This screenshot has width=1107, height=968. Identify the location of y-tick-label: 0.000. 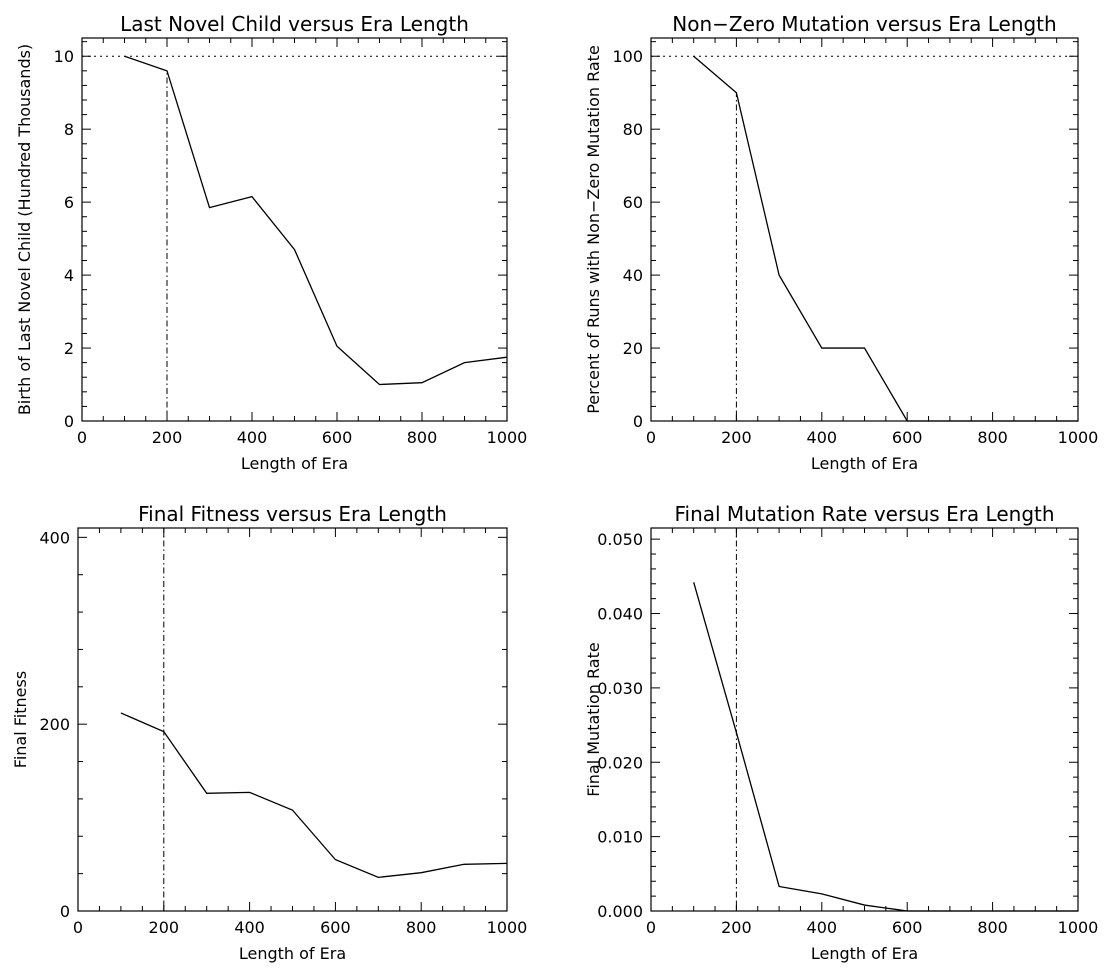
(620, 911).